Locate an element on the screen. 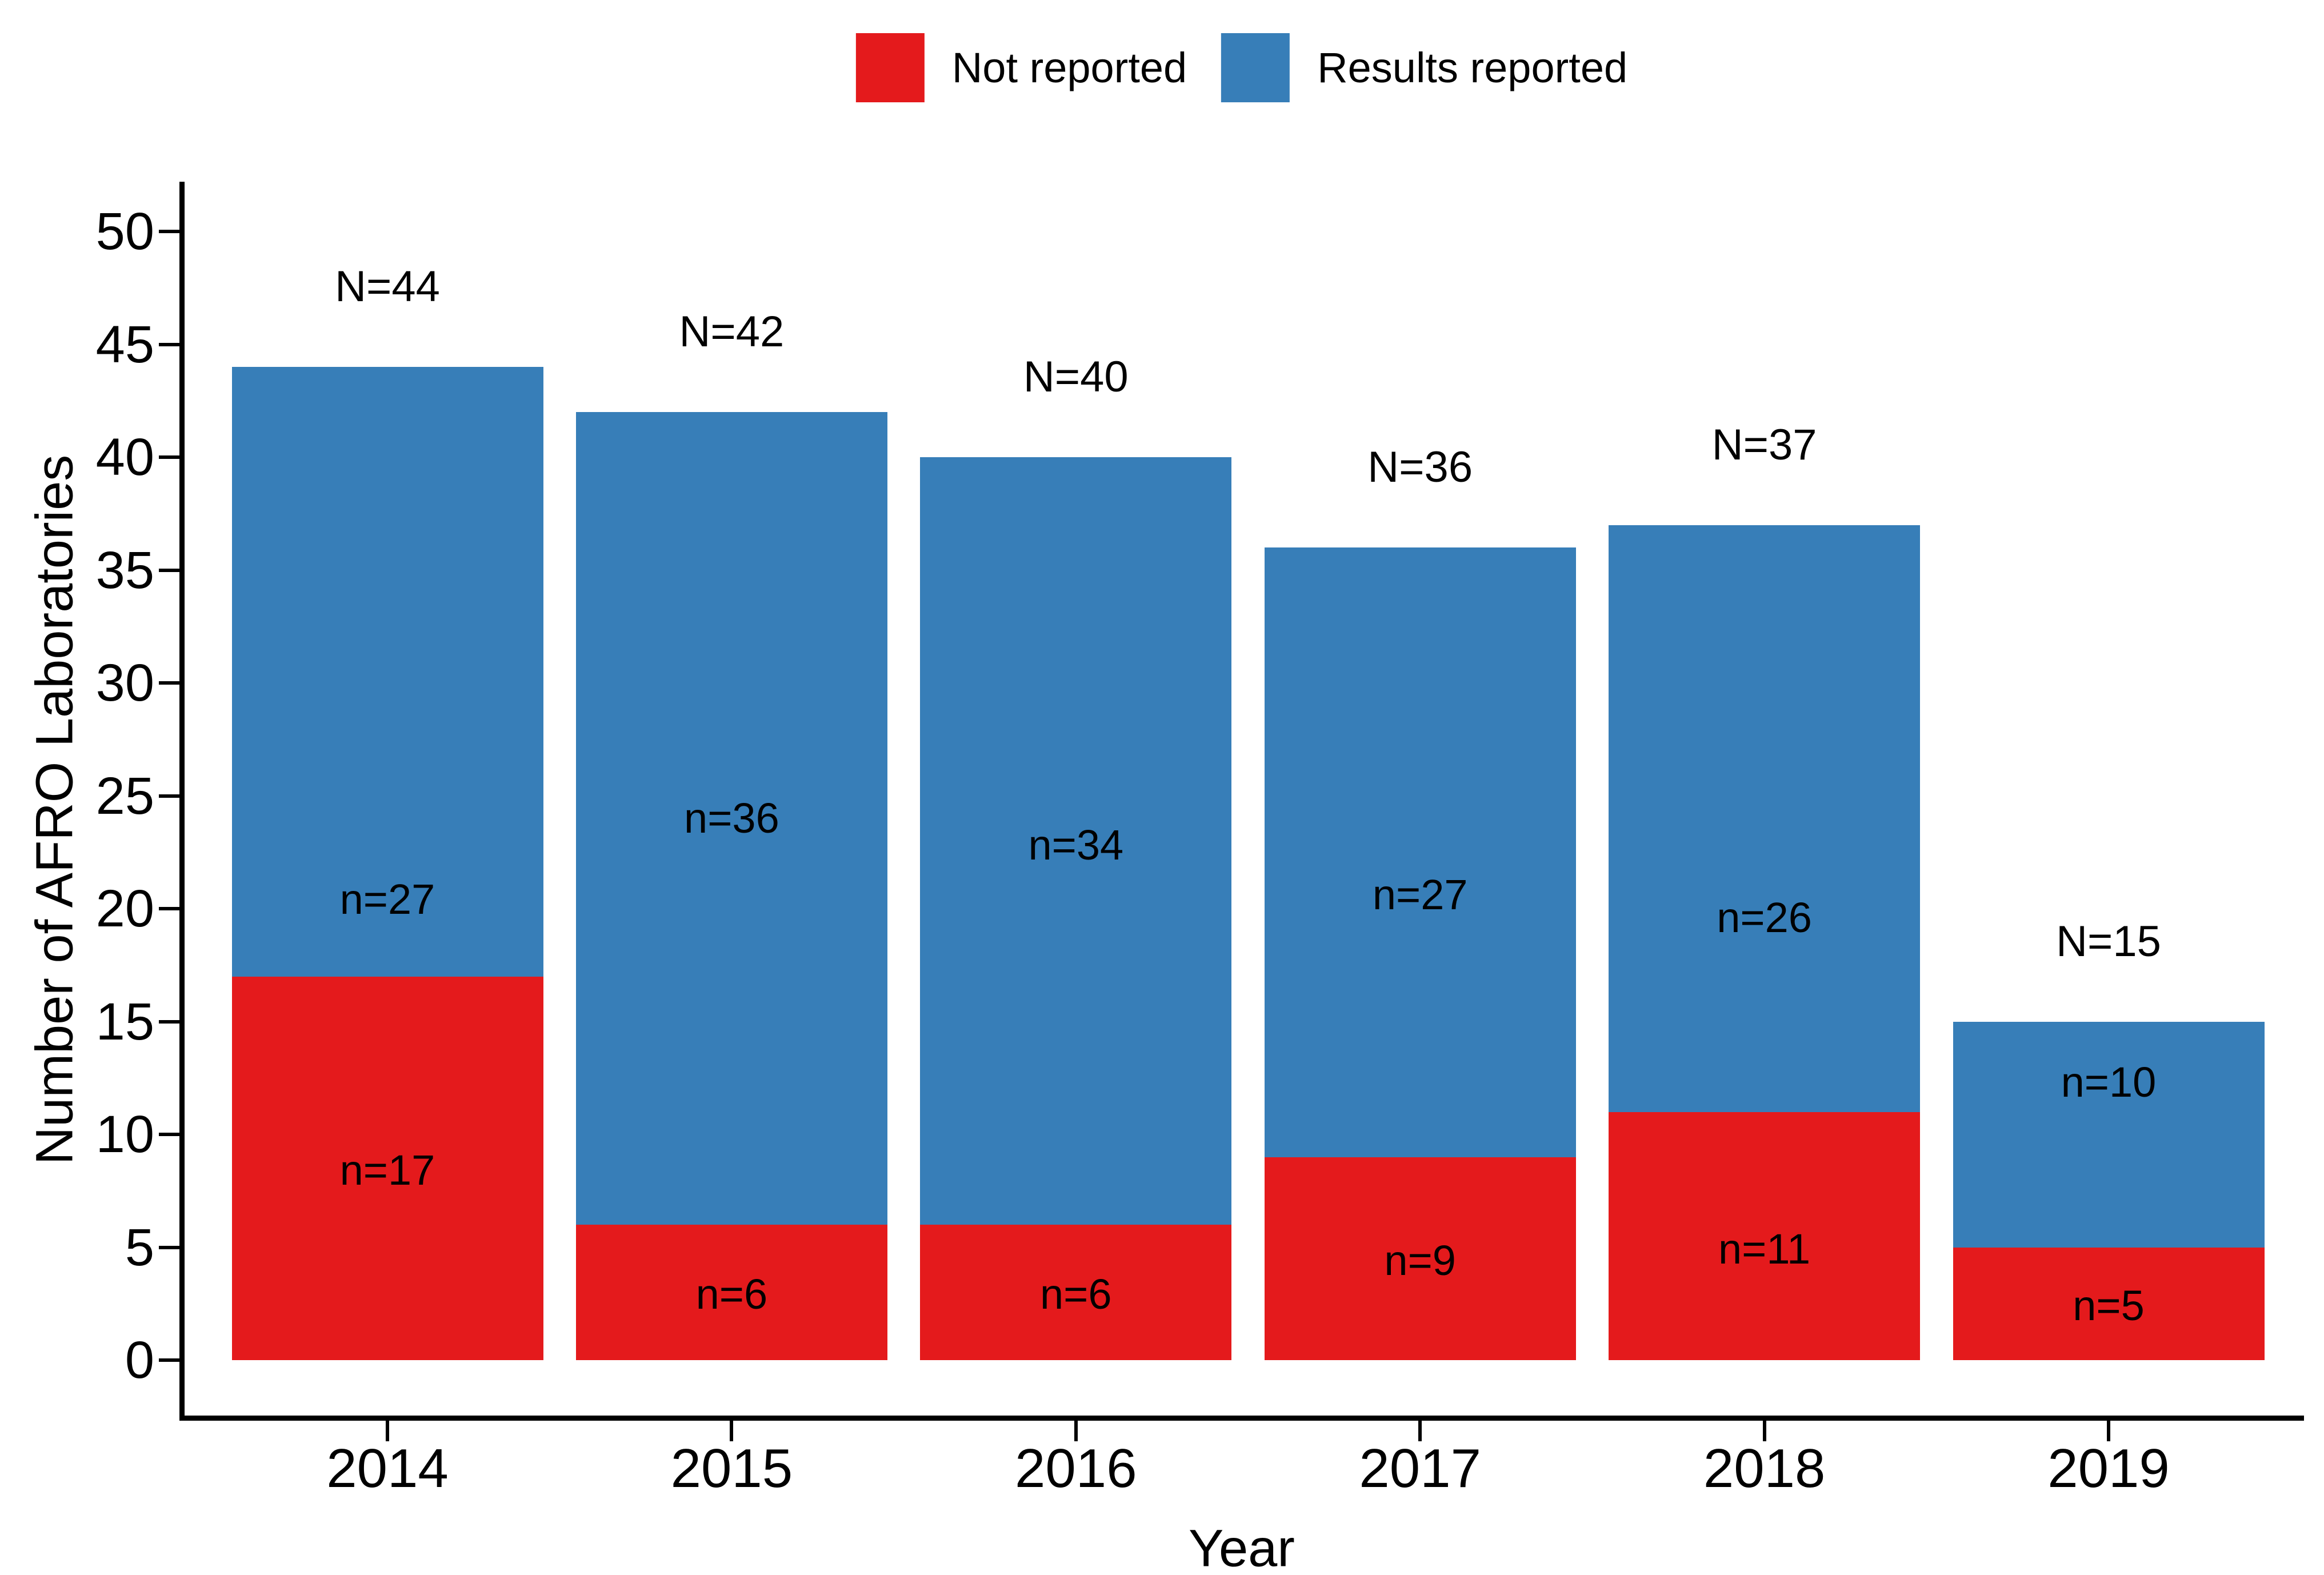 This screenshot has width=2324, height=1575. legend-item-not-reported: Not reported is located at coordinates (1021, 67).